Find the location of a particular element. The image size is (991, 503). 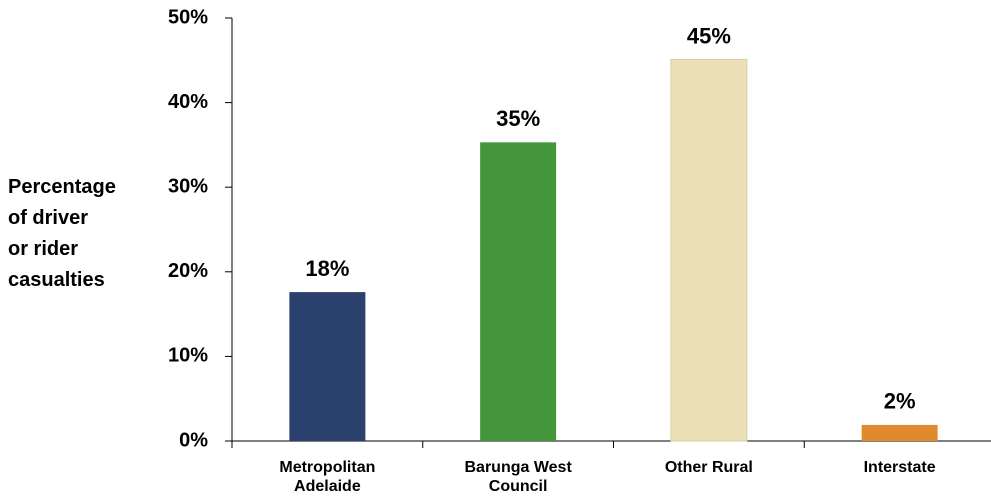

data-label: 2% is located at coordinates (900, 401).